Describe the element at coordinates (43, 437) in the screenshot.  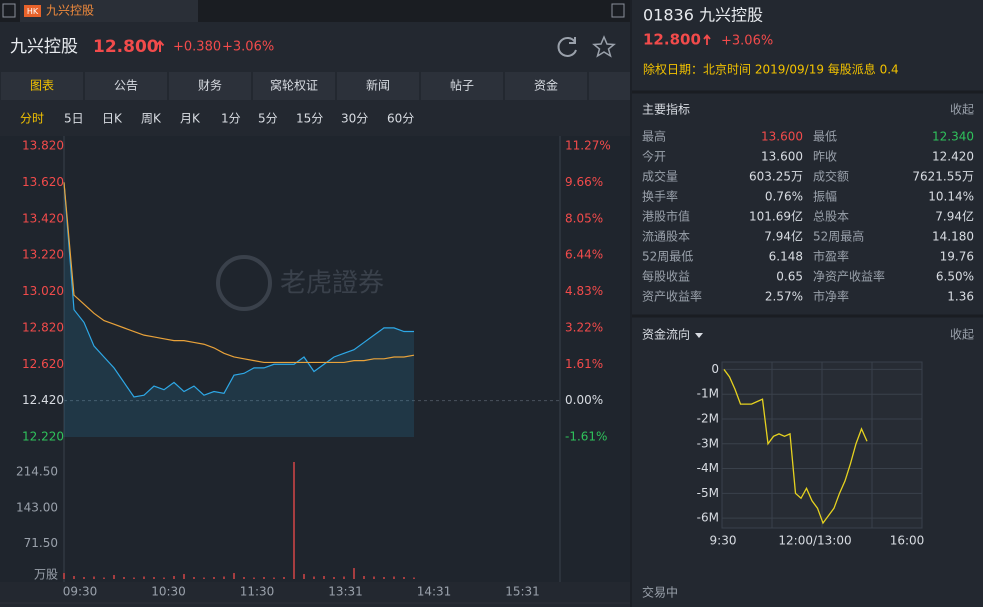
I see `y-tick-label: 12.220` at that location.